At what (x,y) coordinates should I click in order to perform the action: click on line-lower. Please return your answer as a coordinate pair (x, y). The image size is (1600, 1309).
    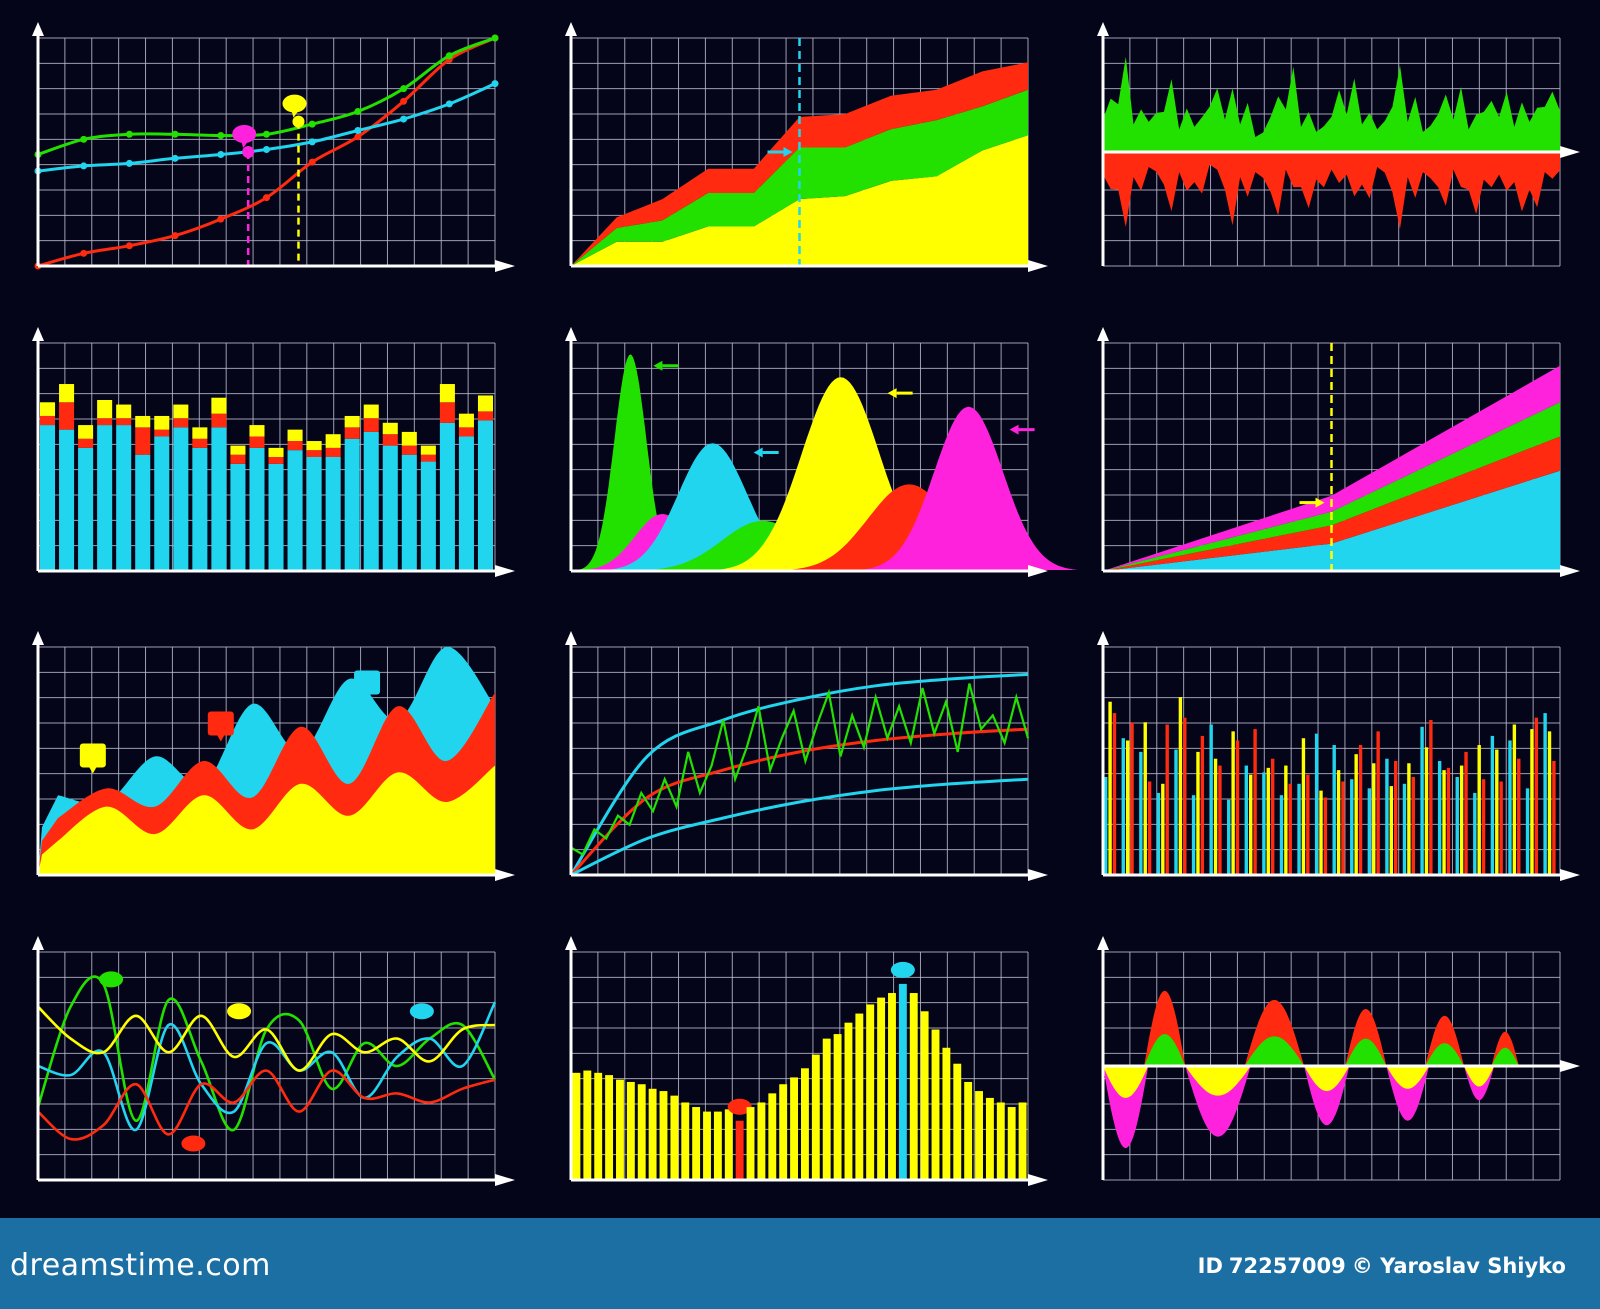
    Looking at the image, I should click on (799, 827).